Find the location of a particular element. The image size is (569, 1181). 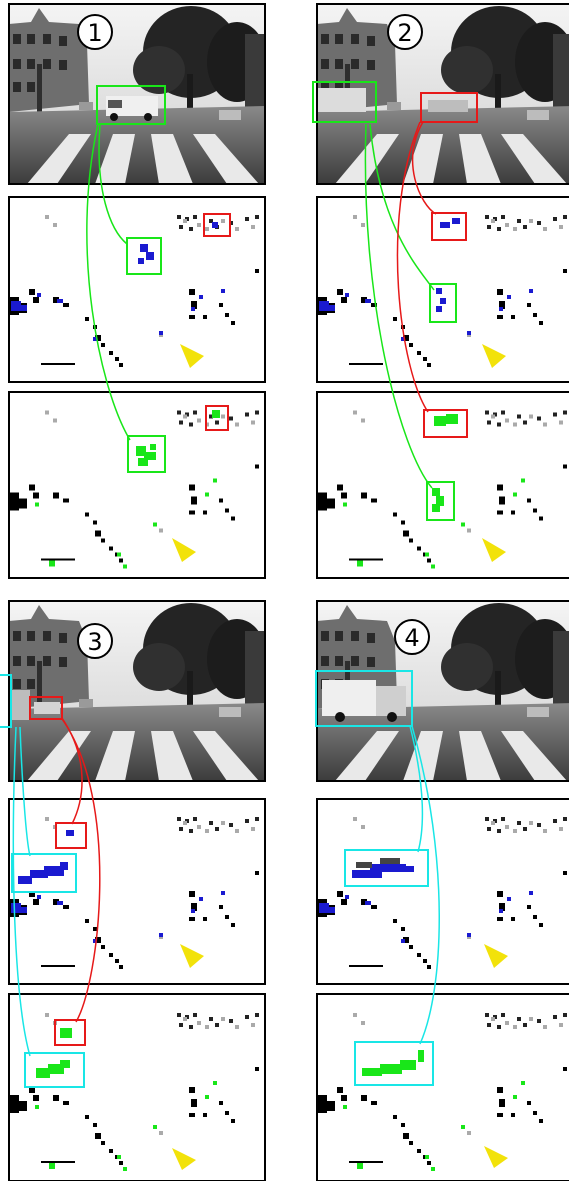

group-number-3: 3 is located at coordinates (94, 642).